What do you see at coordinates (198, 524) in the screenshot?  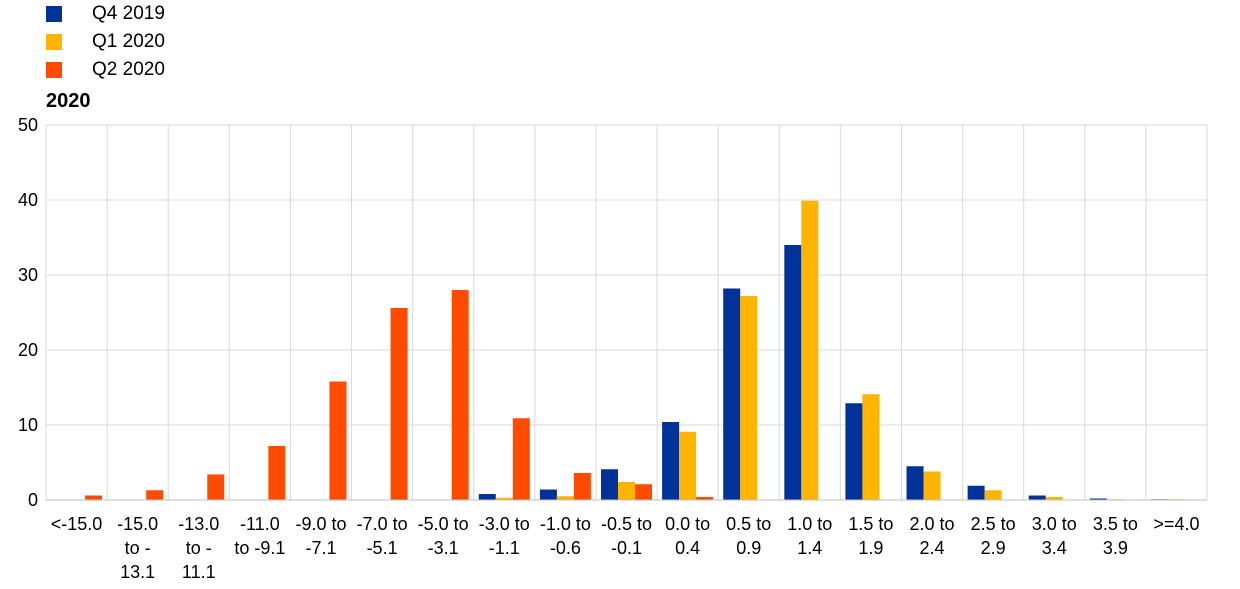 I see `x-tick-label: -13.0` at bounding box center [198, 524].